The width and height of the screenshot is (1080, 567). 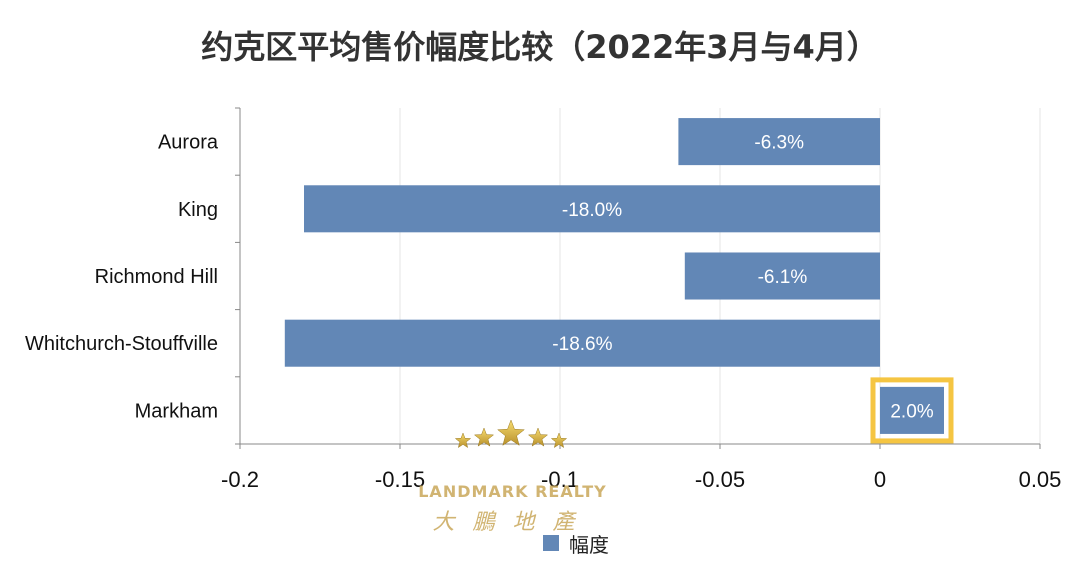 What do you see at coordinates (880, 479) in the screenshot?
I see `x-tick-label: 0` at bounding box center [880, 479].